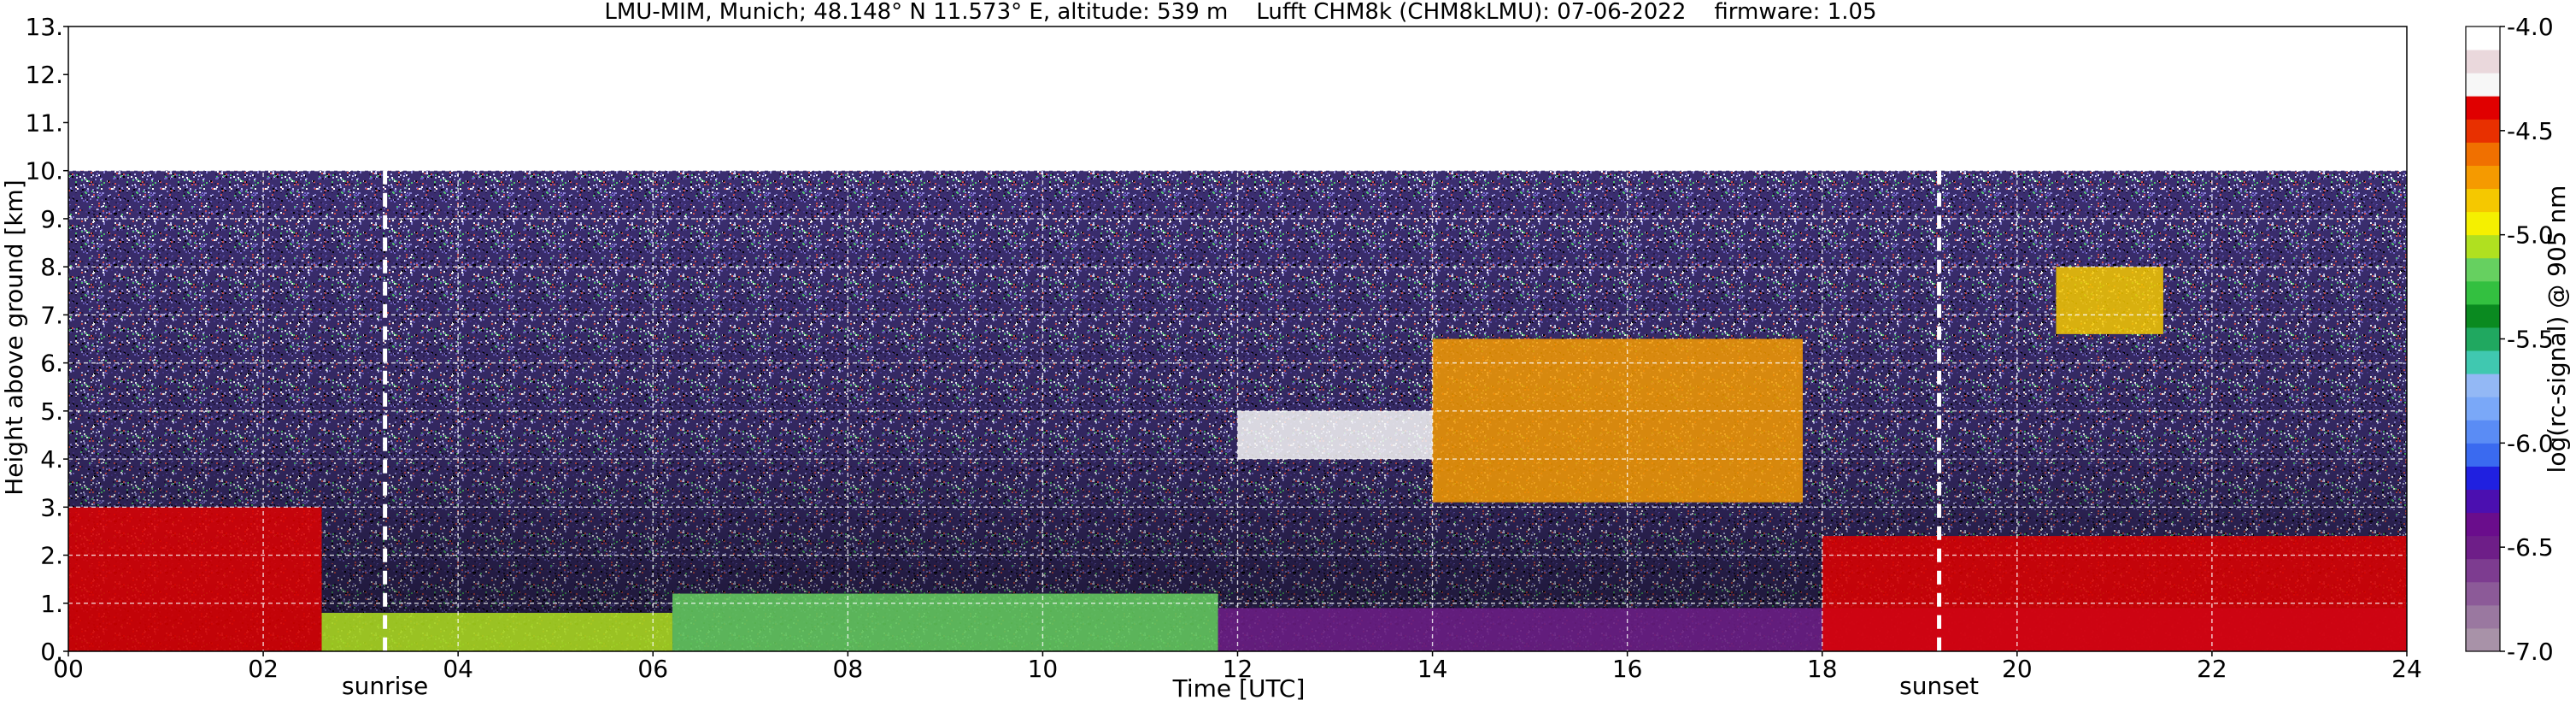 This screenshot has height=706, width=2576. I want to click on x-axis-label: Time [UTC], so click(1239, 688).